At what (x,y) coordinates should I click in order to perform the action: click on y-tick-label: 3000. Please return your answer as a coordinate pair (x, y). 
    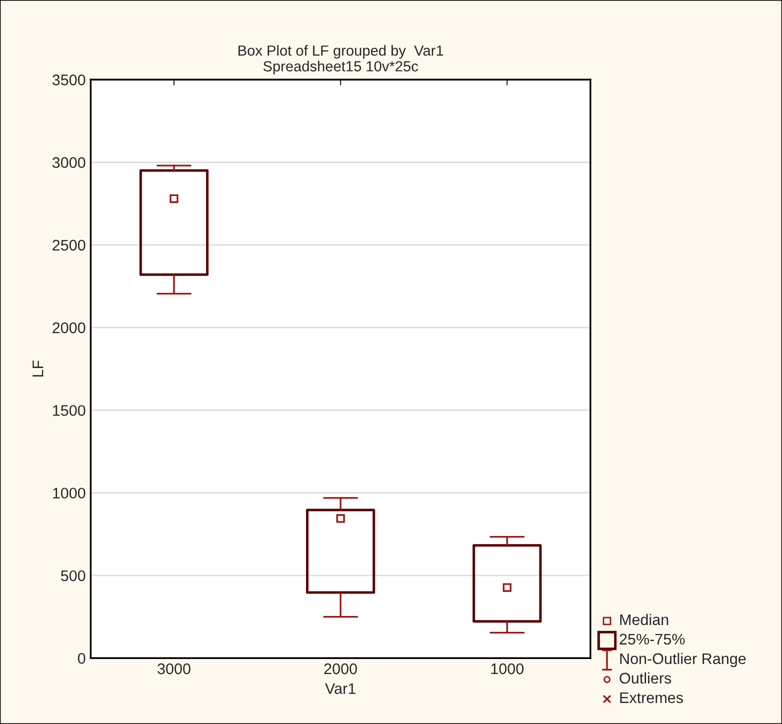
    Looking at the image, I should click on (69, 162).